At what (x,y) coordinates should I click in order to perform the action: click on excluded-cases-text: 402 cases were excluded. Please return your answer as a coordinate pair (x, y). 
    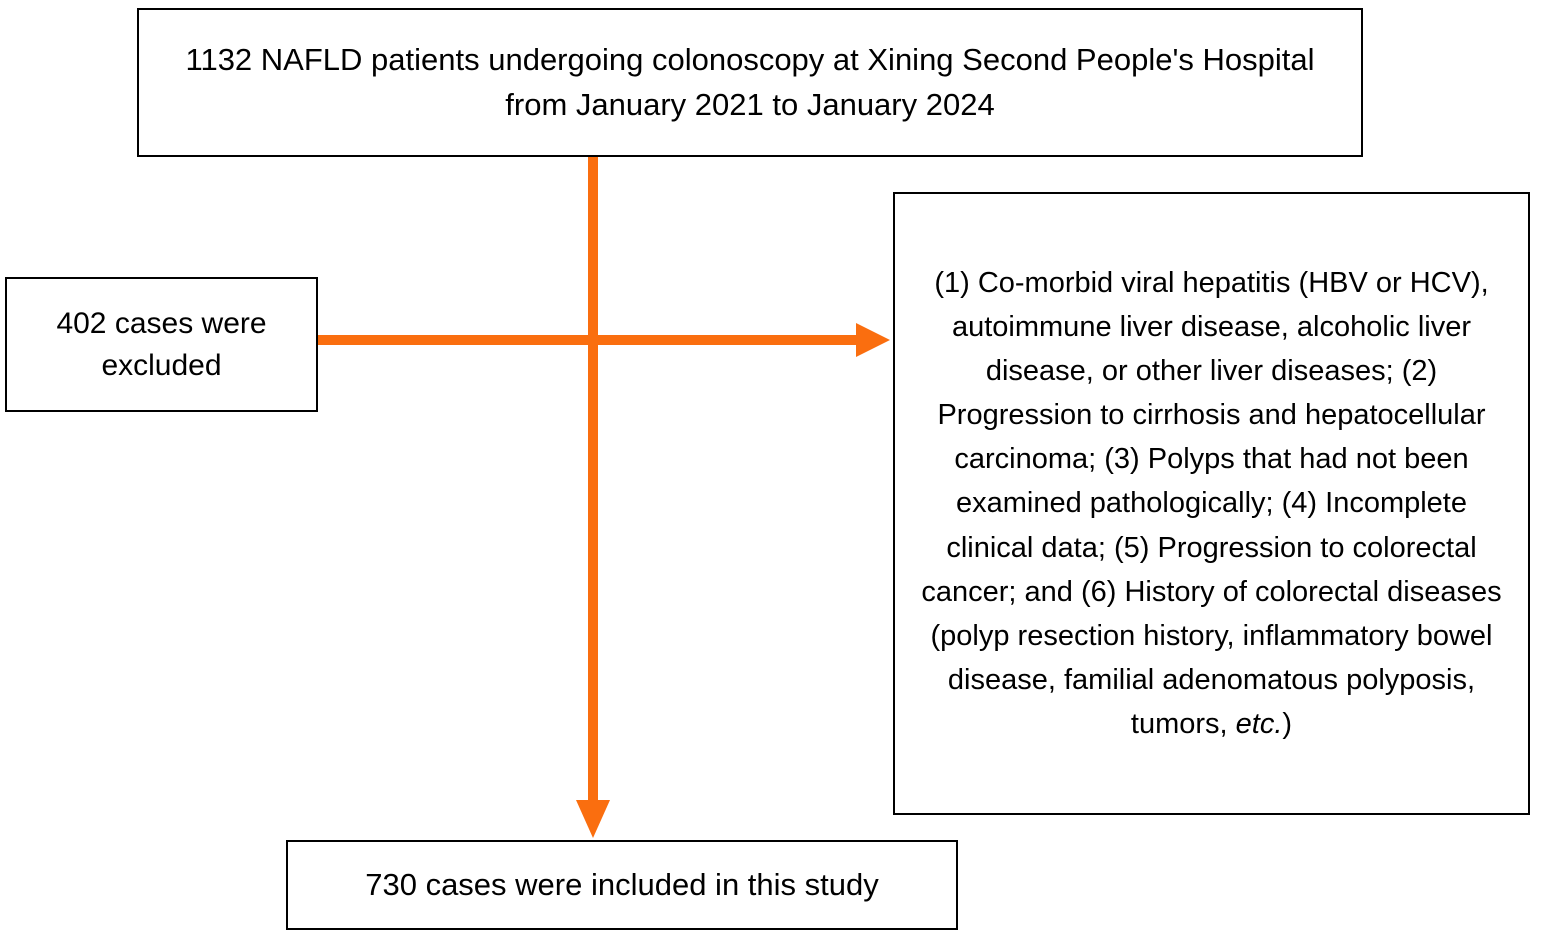
    Looking at the image, I should click on (161, 344).